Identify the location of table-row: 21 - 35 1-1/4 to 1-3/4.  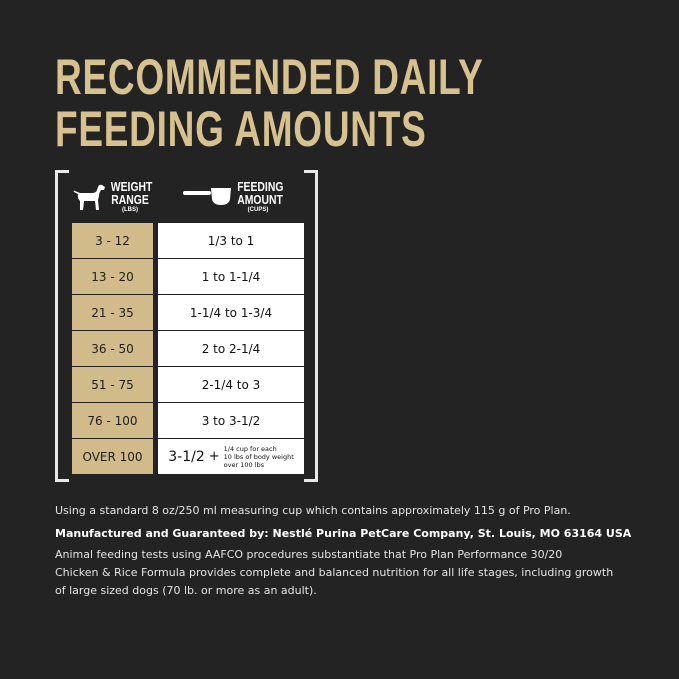
(188, 312).